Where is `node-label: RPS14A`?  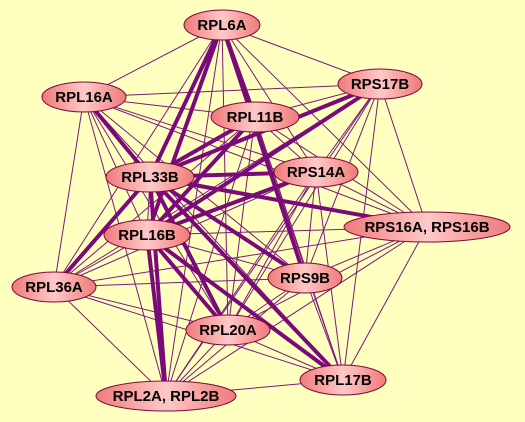
node-label: RPS14A is located at coordinates (316, 172).